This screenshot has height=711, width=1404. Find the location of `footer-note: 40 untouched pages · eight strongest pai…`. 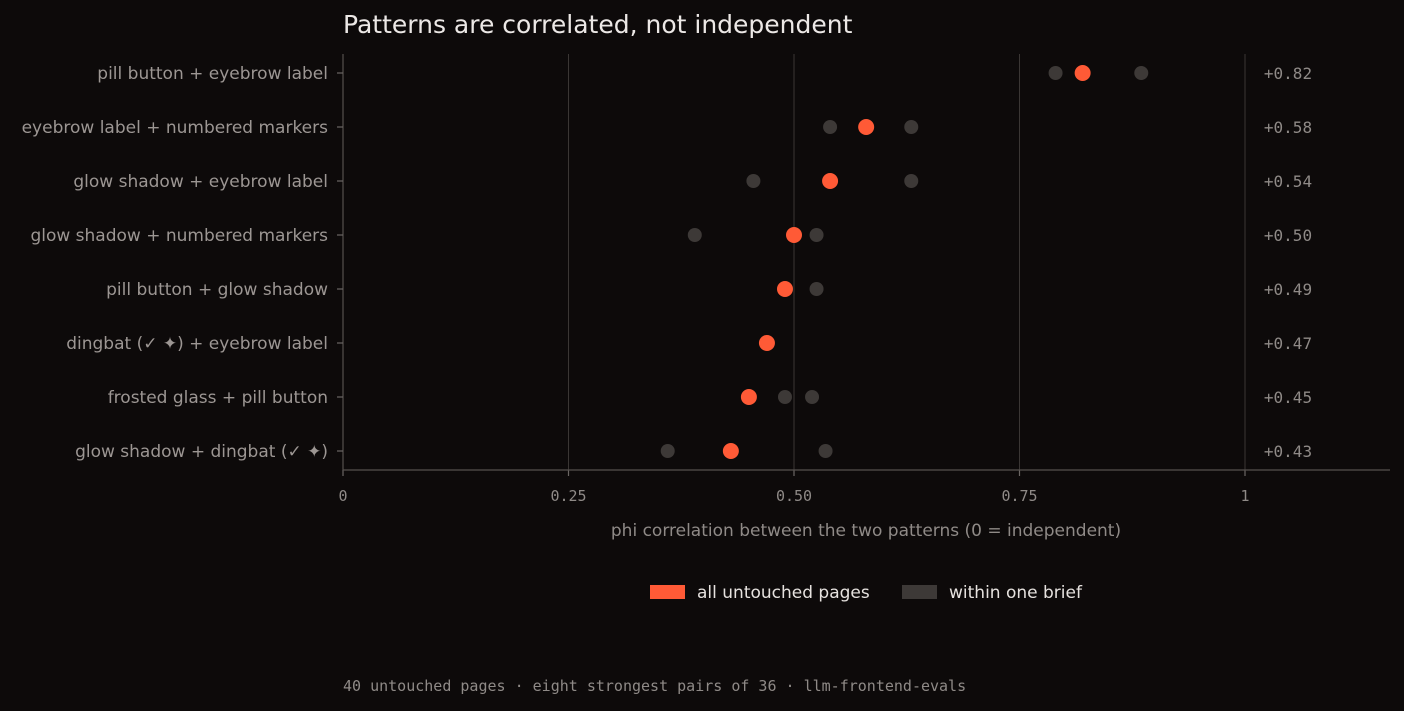

footer-note: 40 untouched pages · eight strongest pai… is located at coordinates (654, 686).